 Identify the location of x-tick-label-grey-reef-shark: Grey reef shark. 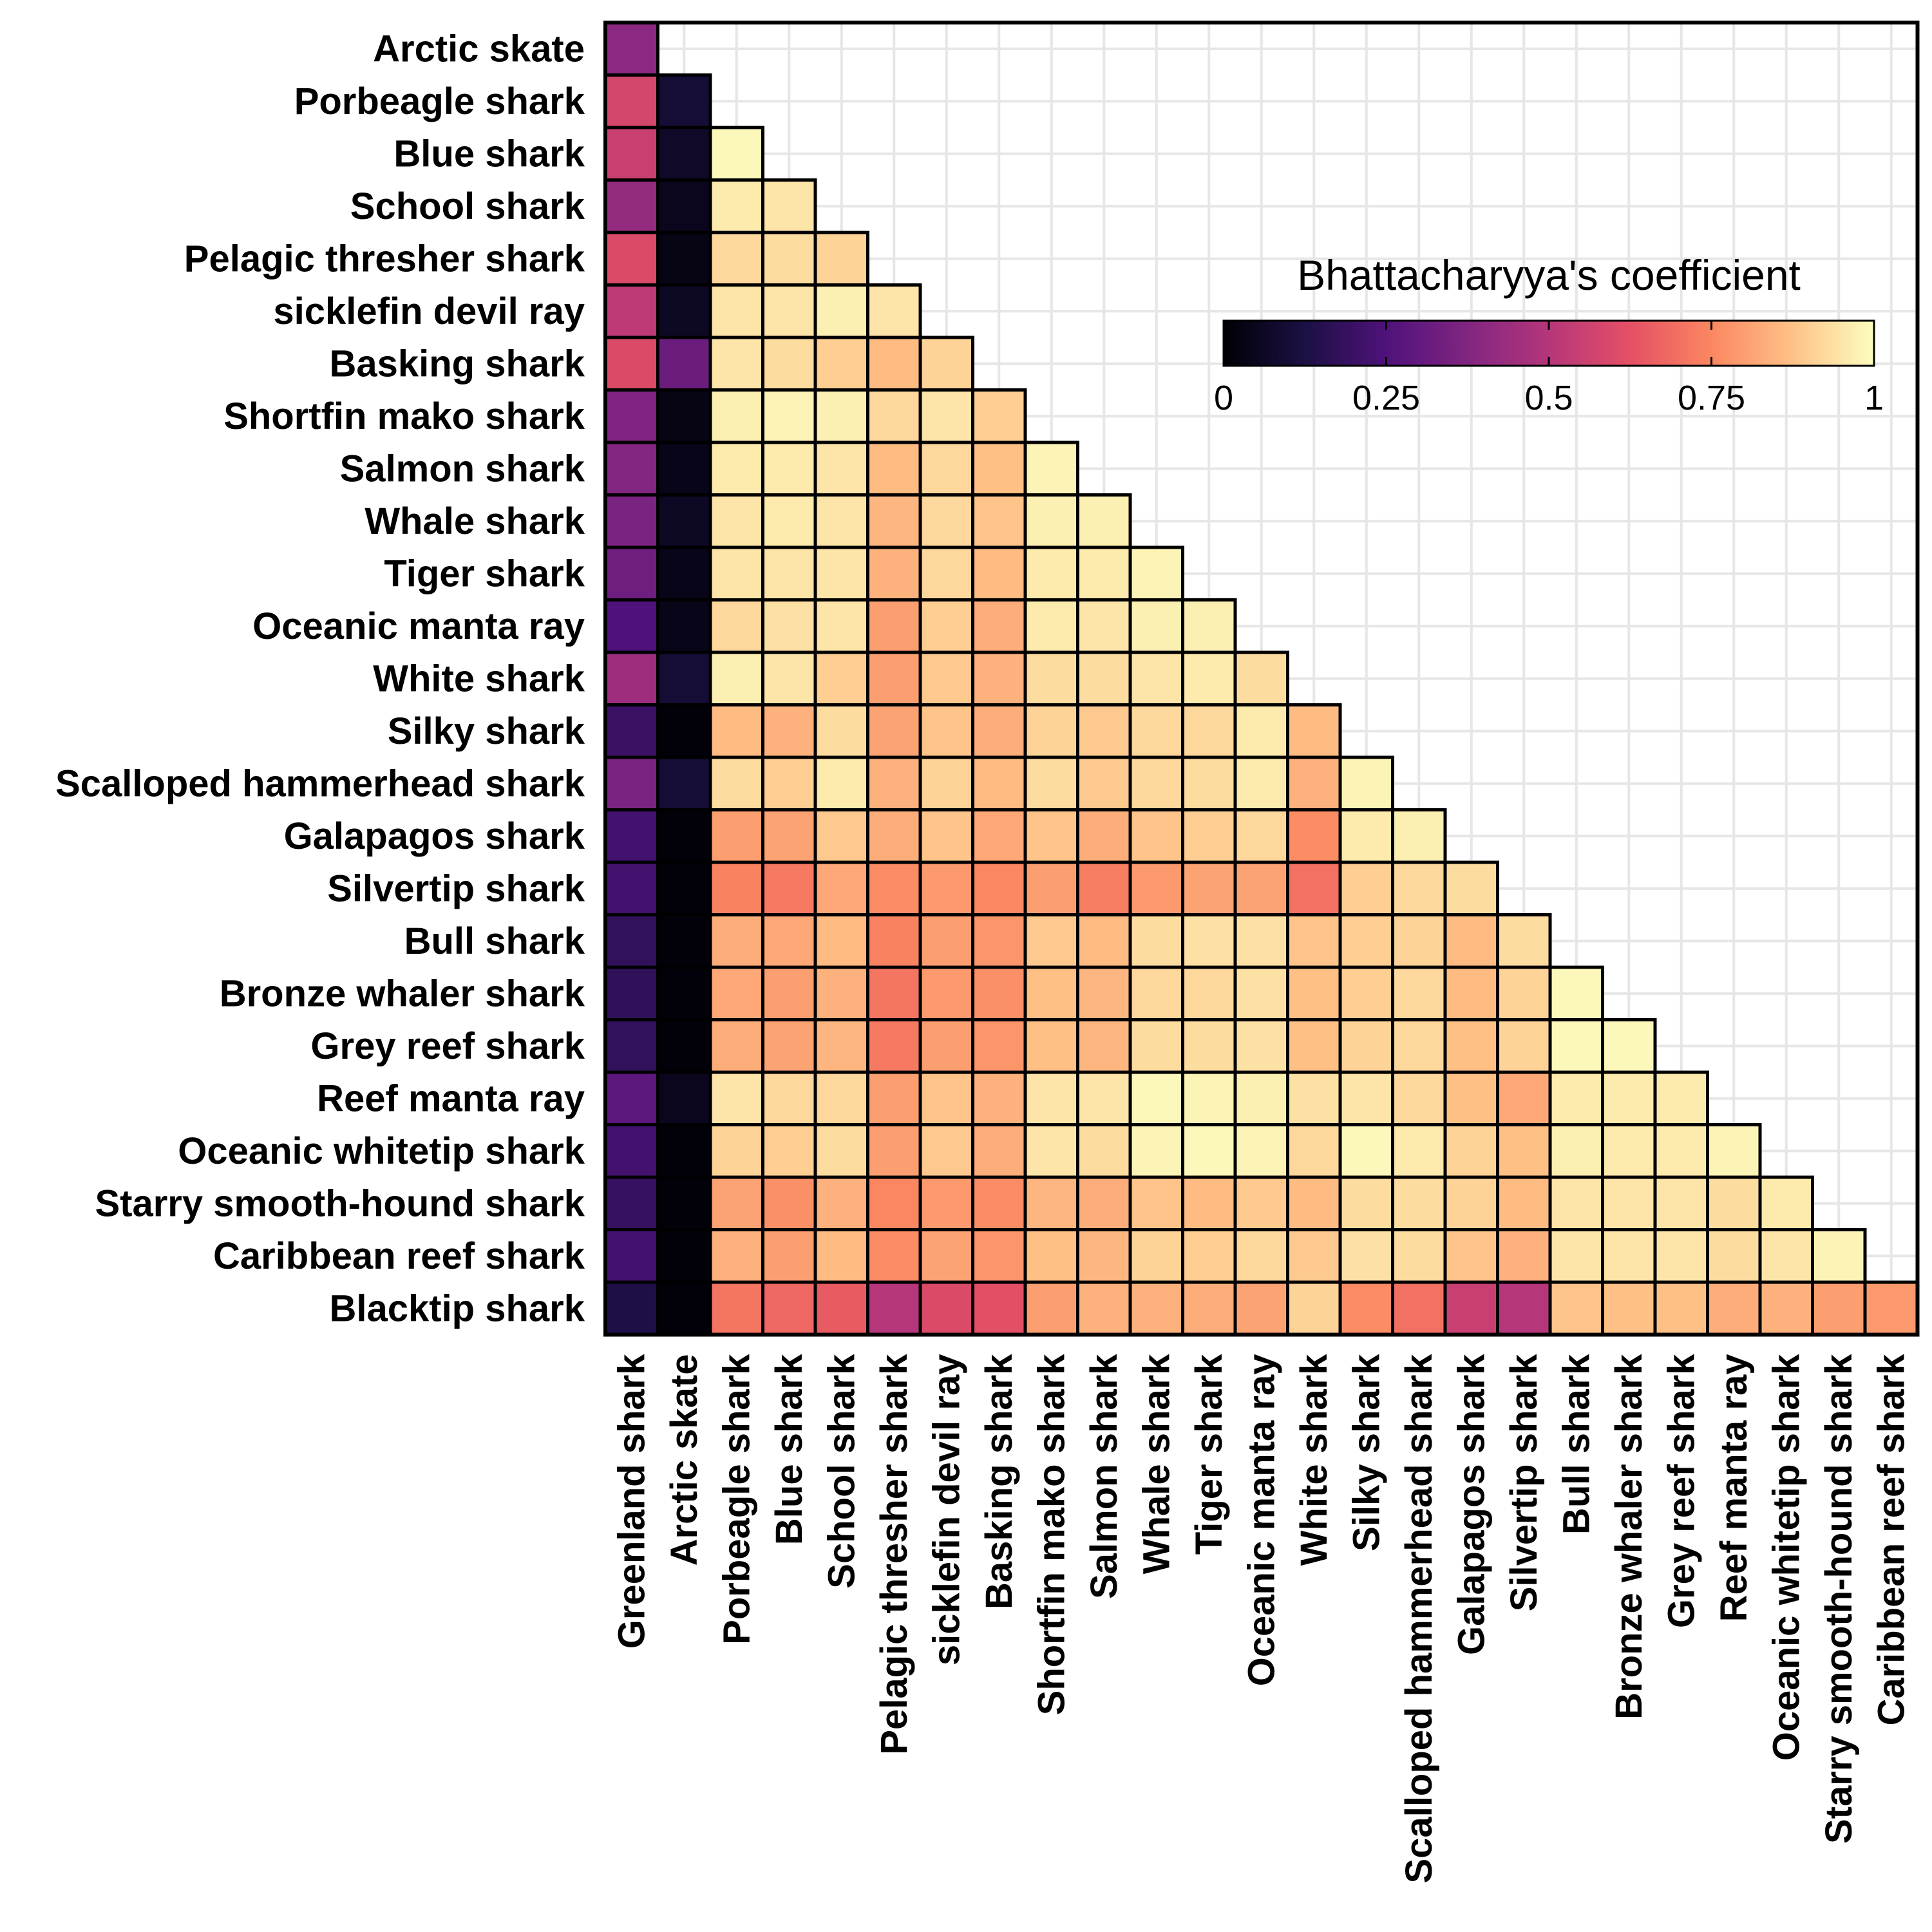
(1681, 1491).